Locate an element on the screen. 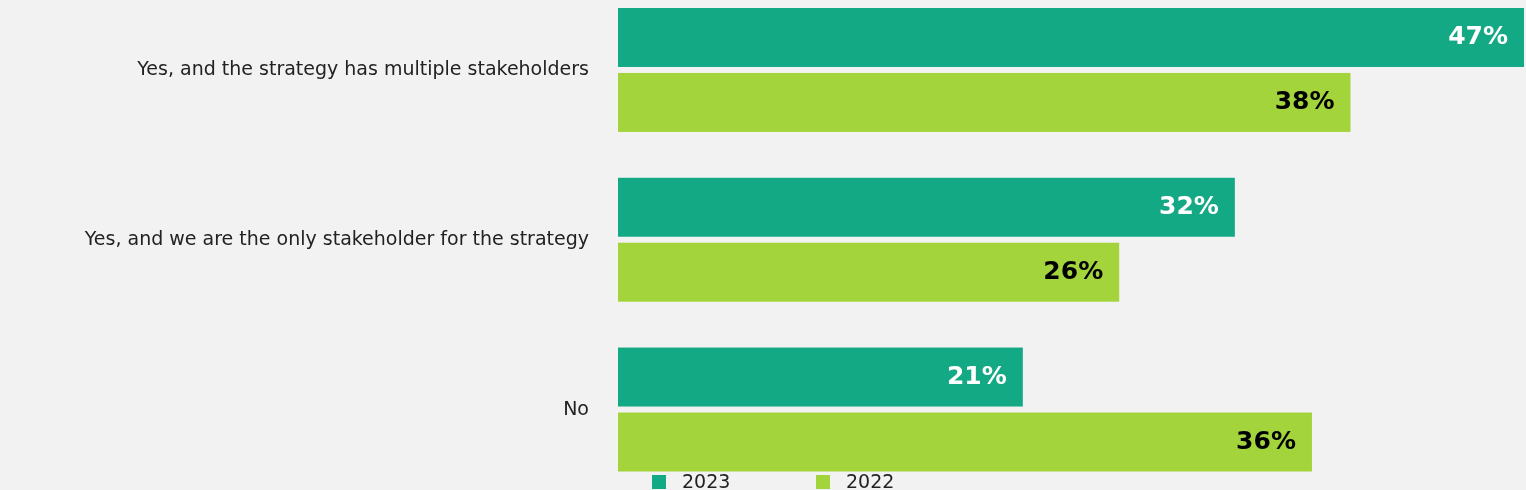  legend-label: 2023 is located at coordinates (706, 479).